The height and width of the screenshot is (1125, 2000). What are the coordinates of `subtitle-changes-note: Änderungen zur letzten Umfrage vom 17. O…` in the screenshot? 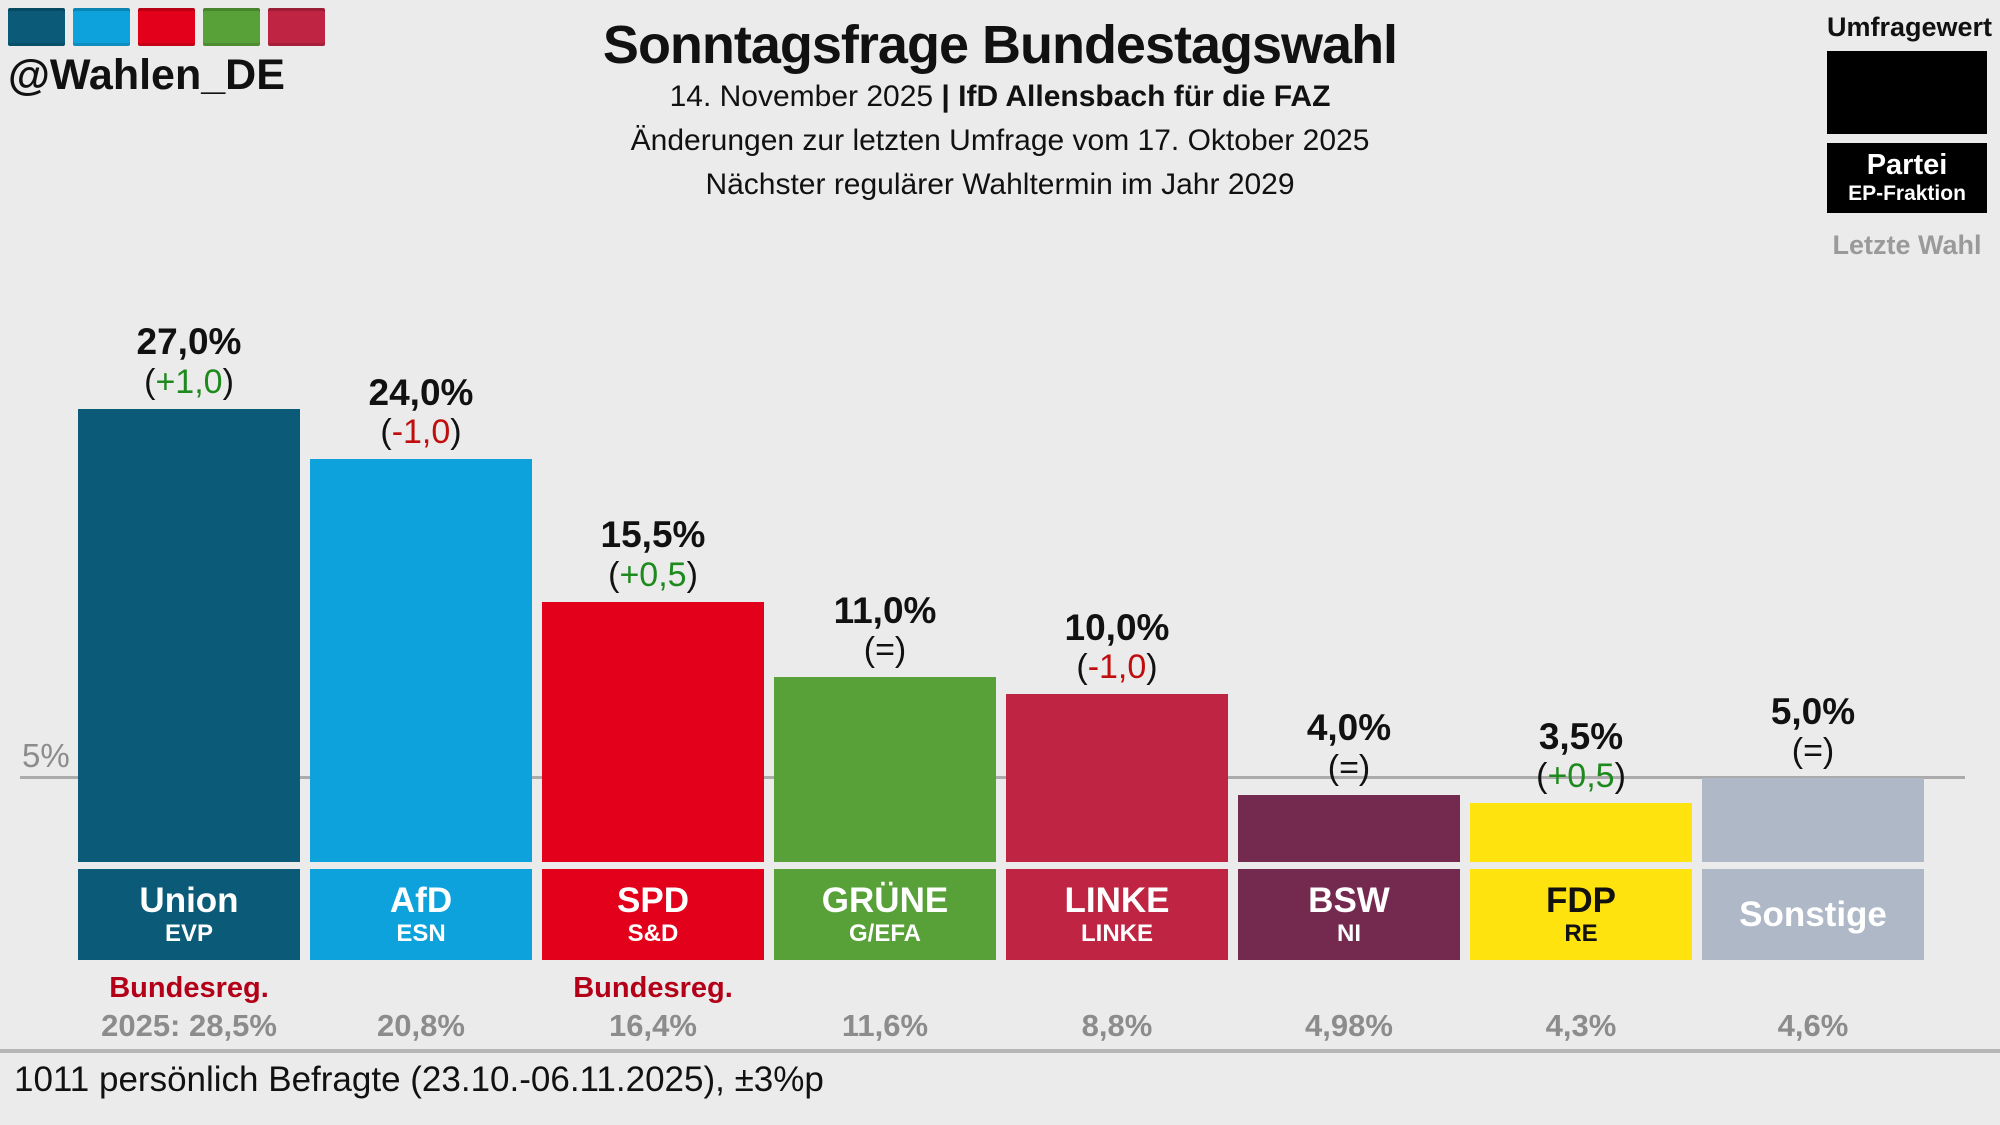 It's located at (1000, 141).